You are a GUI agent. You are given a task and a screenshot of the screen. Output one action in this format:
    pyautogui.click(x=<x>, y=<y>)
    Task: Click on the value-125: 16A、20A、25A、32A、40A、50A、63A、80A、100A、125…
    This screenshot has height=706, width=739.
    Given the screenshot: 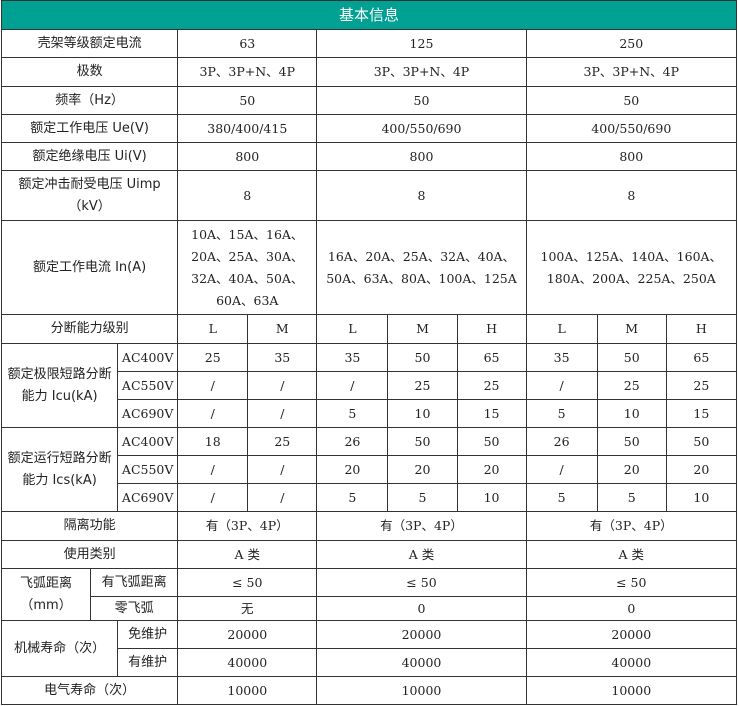 What is the action you would take?
    pyautogui.click(x=421, y=267)
    